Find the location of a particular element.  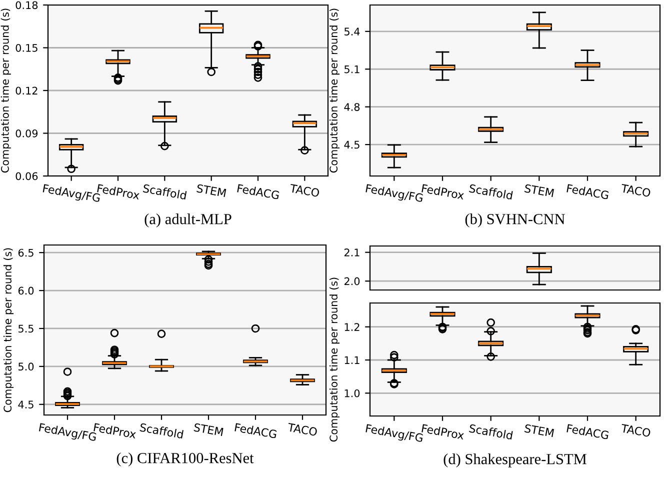

y-tick-label: 1.1 is located at coordinates (352, 360).